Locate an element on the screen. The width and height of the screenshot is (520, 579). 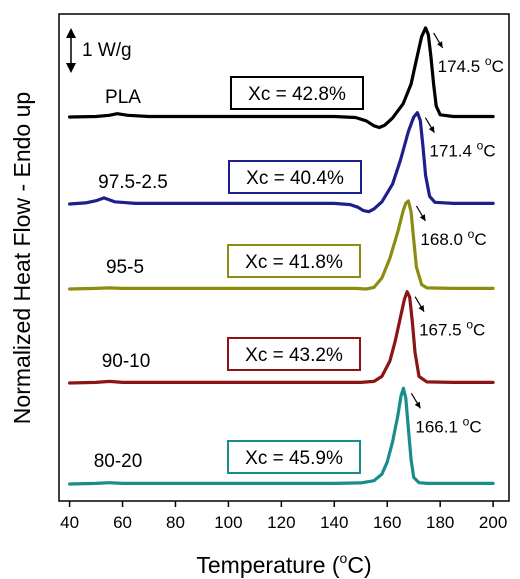
x-tick-label-80: 80 is located at coordinates (175, 522).